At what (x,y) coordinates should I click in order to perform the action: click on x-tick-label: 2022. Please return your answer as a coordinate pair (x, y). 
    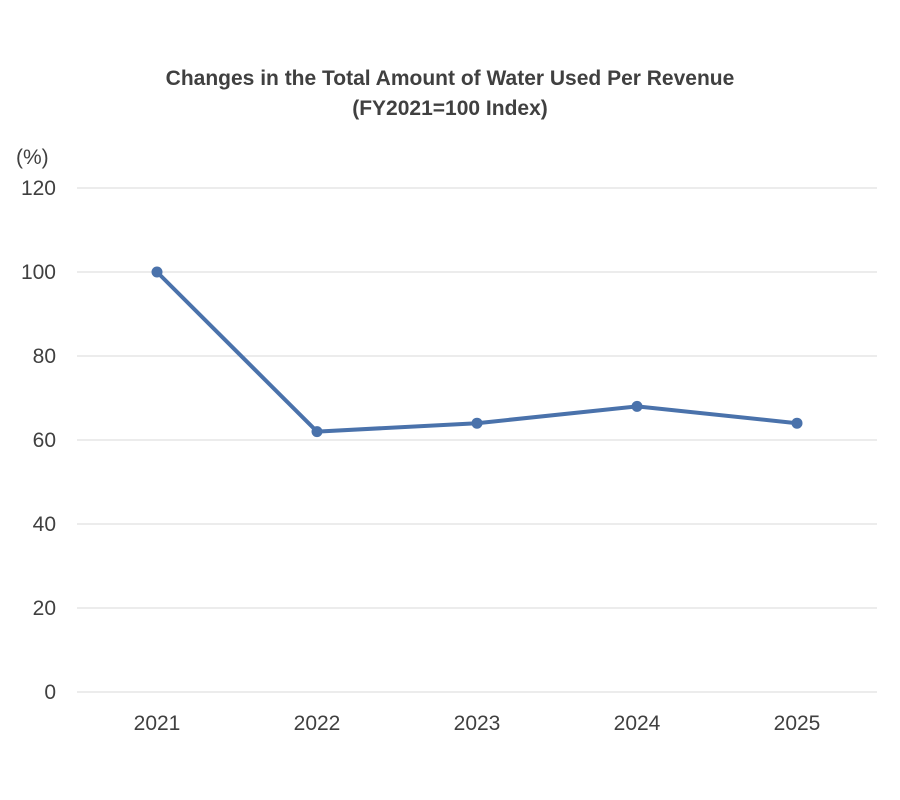
    Looking at the image, I should click on (317, 723).